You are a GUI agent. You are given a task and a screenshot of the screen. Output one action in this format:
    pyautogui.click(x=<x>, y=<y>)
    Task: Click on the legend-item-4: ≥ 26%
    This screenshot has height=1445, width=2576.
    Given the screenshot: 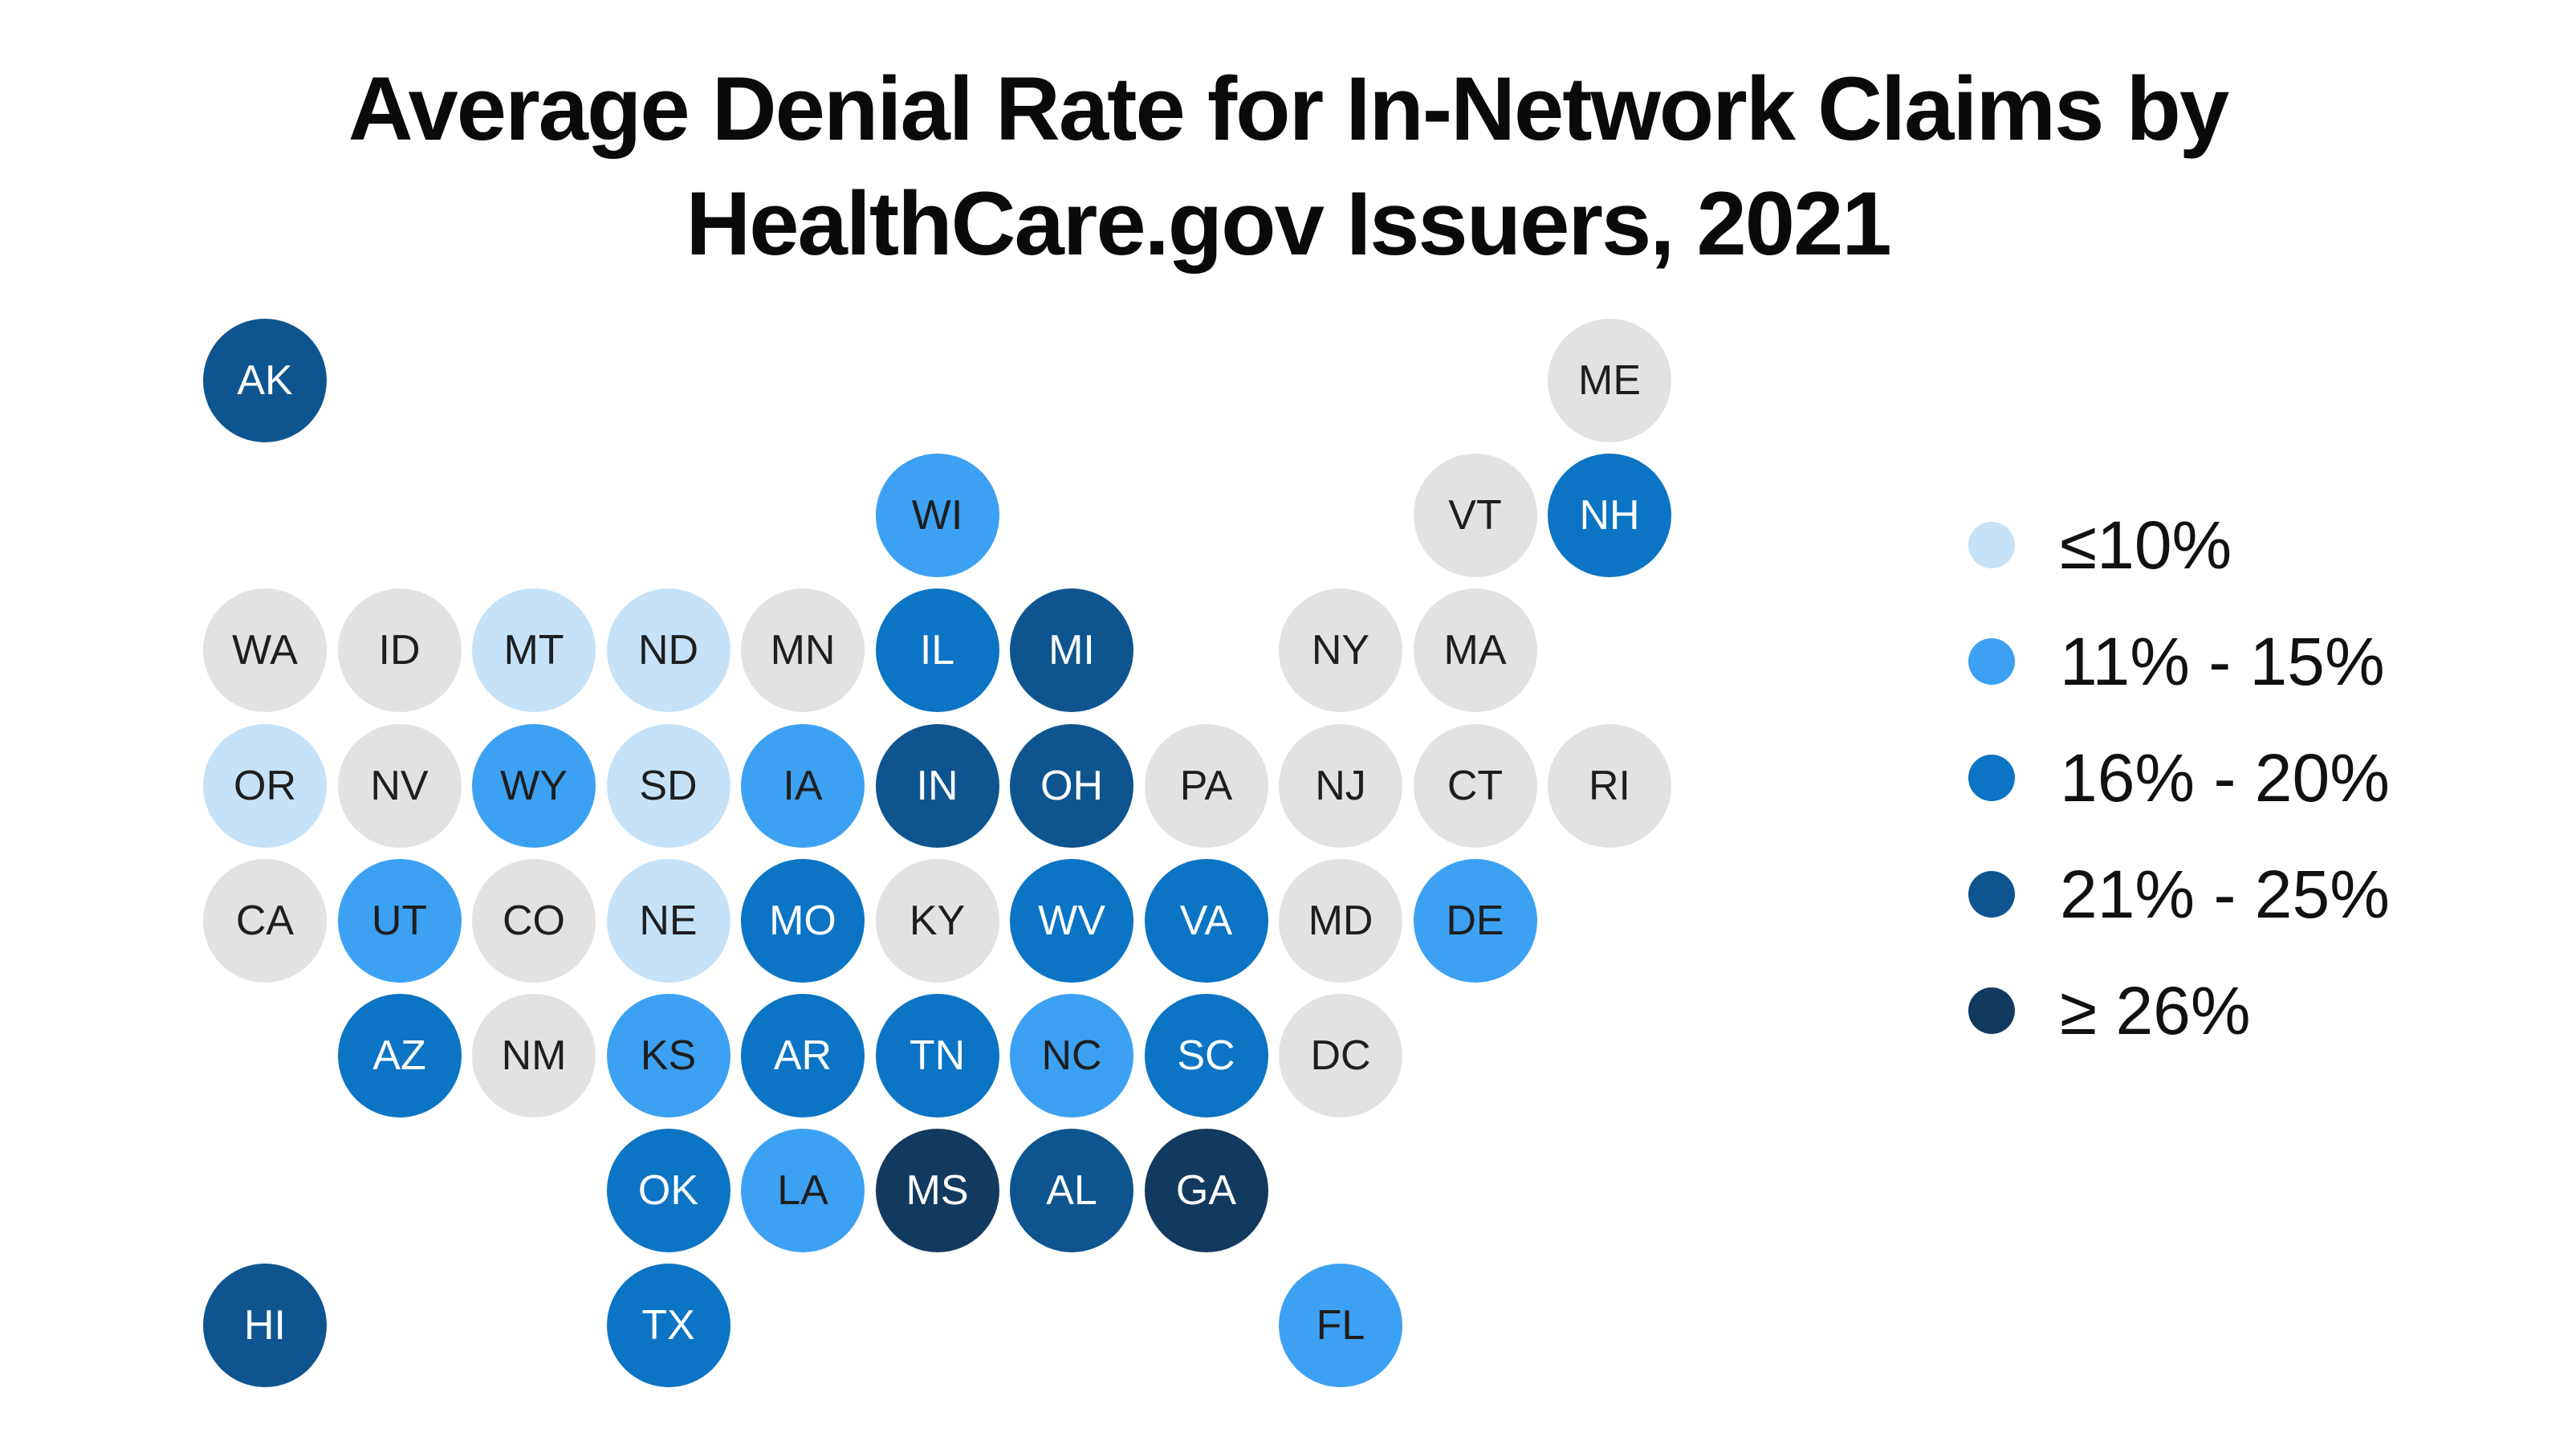 What is the action you would take?
    pyautogui.click(x=2179, y=1010)
    